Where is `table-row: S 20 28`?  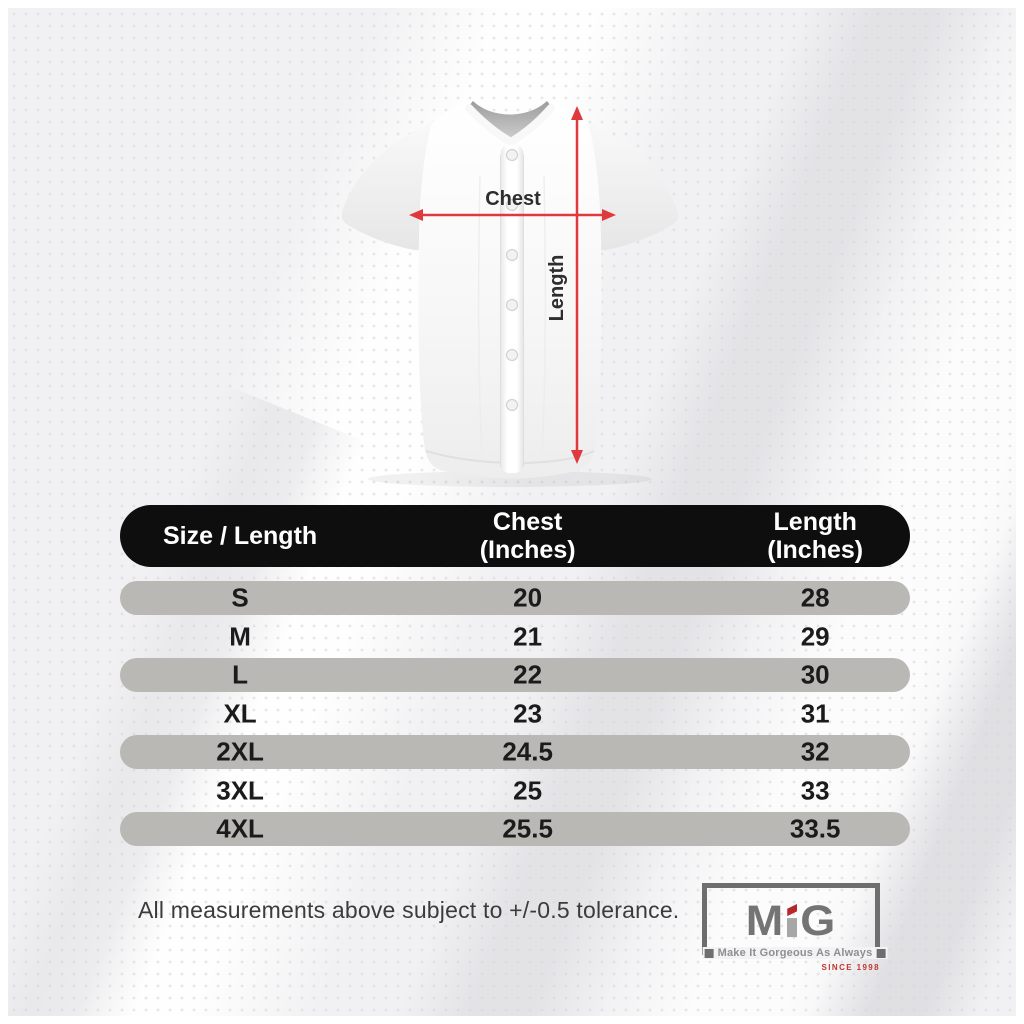
table-row: S 20 28 is located at coordinates (515, 598).